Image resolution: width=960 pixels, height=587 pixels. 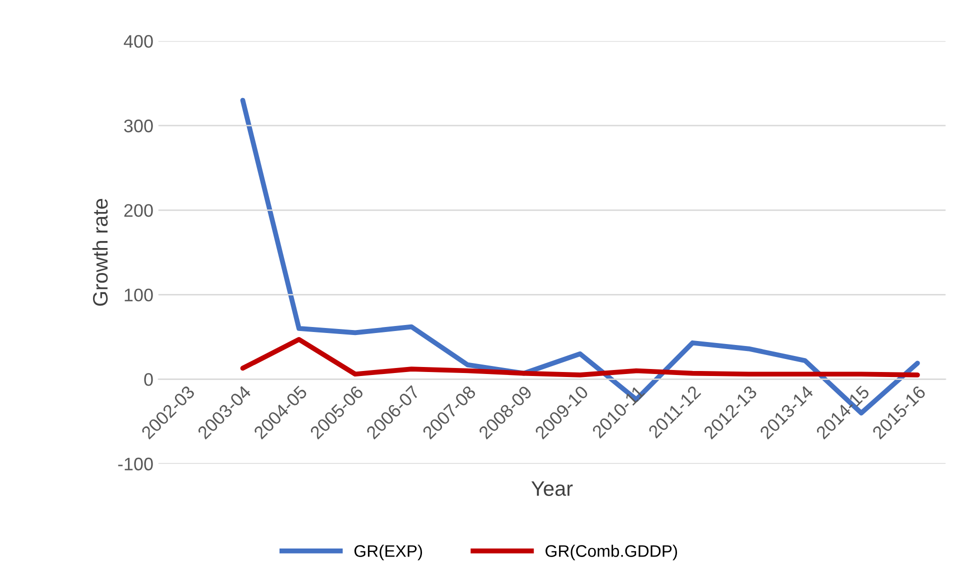 What do you see at coordinates (580, 357) in the screenshot?
I see `line-series` at bounding box center [580, 357].